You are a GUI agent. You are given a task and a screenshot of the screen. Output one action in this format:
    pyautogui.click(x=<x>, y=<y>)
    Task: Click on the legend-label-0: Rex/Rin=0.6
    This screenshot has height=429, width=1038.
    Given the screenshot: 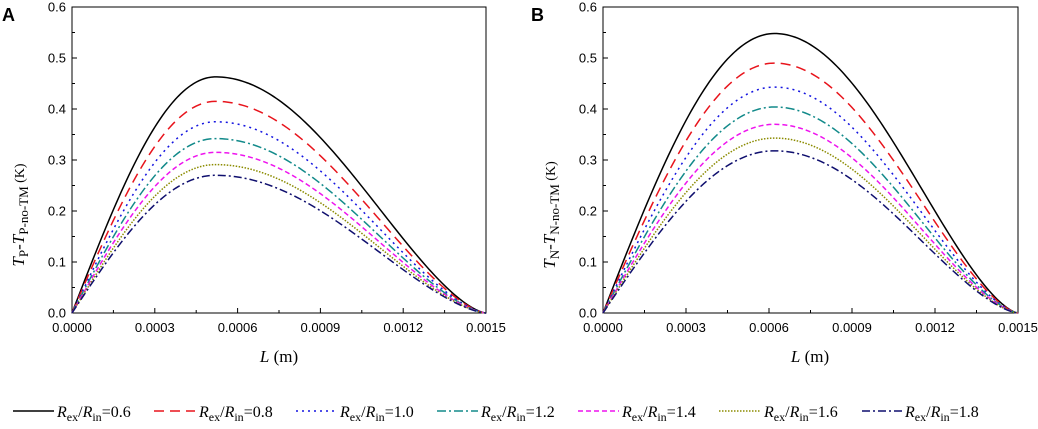 What is the action you would take?
    pyautogui.click(x=93, y=414)
    